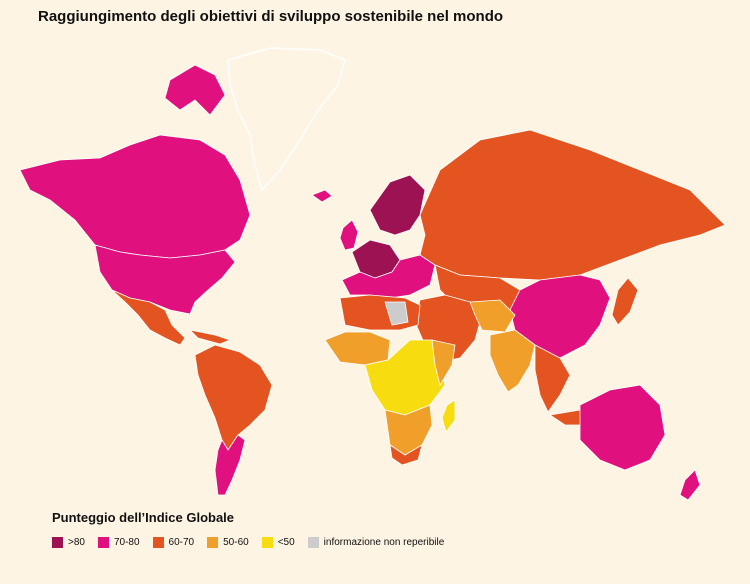 The height and width of the screenshot is (584, 750). What do you see at coordinates (622, 427) in the screenshot?
I see `region-australia` at bounding box center [622, 427].